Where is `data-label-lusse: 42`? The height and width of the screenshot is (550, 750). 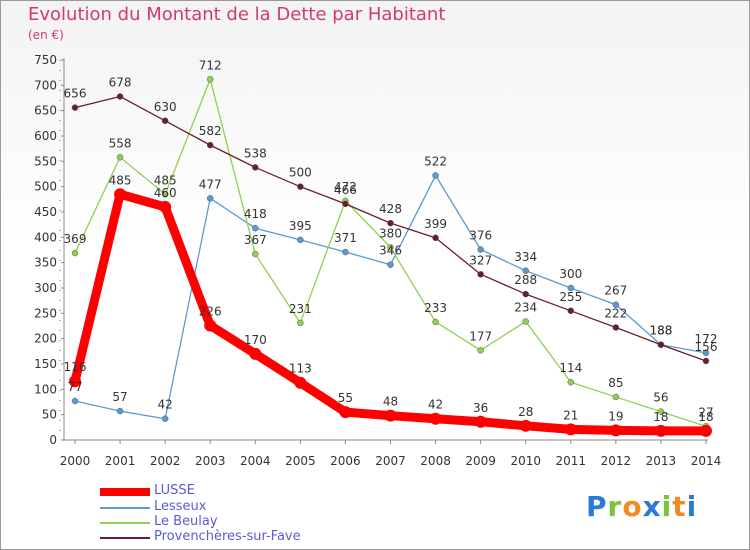
data-label-lusse: 42 is located at coordinates (435, 405).